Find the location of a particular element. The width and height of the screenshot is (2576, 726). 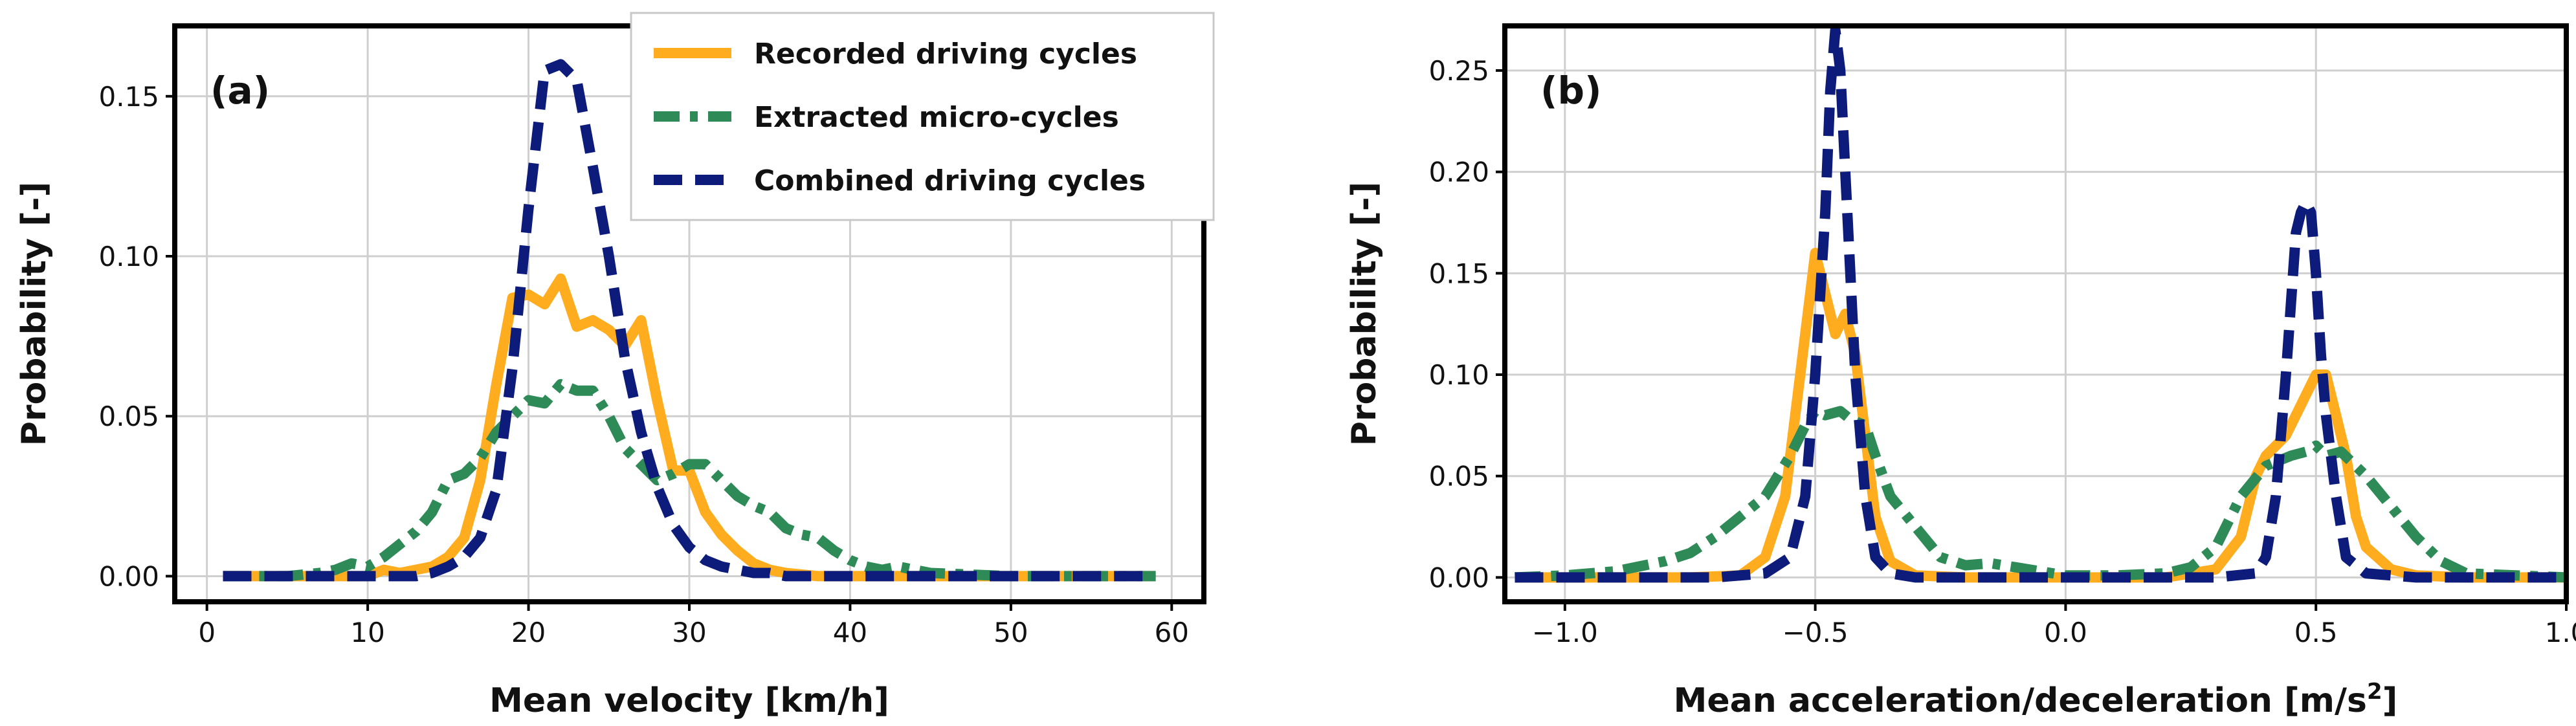

series-line-extracted-micro-cycles is located at coordinates (2041, 495).